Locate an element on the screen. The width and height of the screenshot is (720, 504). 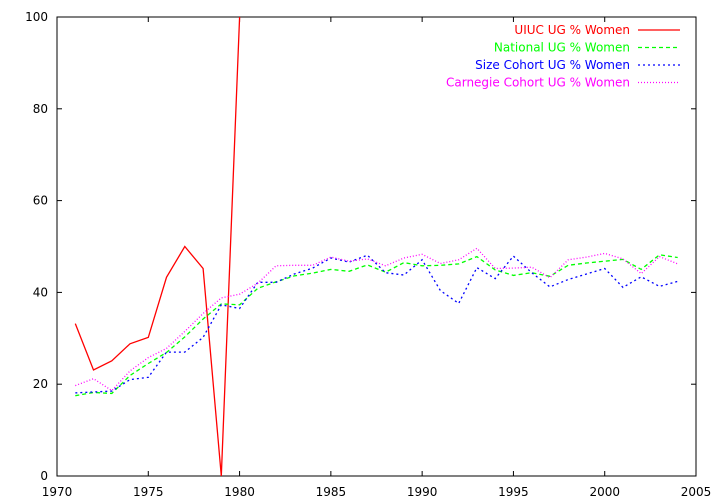
legend-label: UIUC UG % Women is located at coordinates (572, 30).